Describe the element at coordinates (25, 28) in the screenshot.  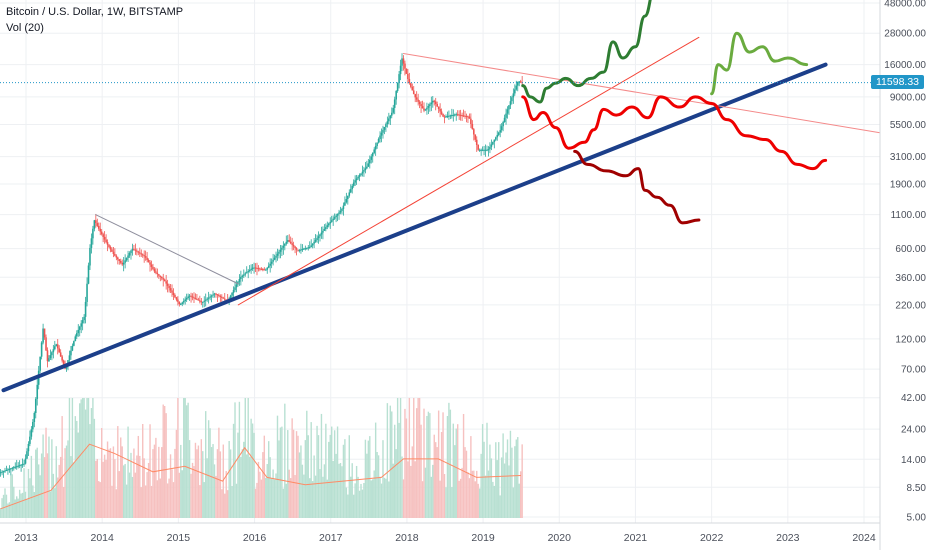
I see `volume-label: Vol (20)` at that location.